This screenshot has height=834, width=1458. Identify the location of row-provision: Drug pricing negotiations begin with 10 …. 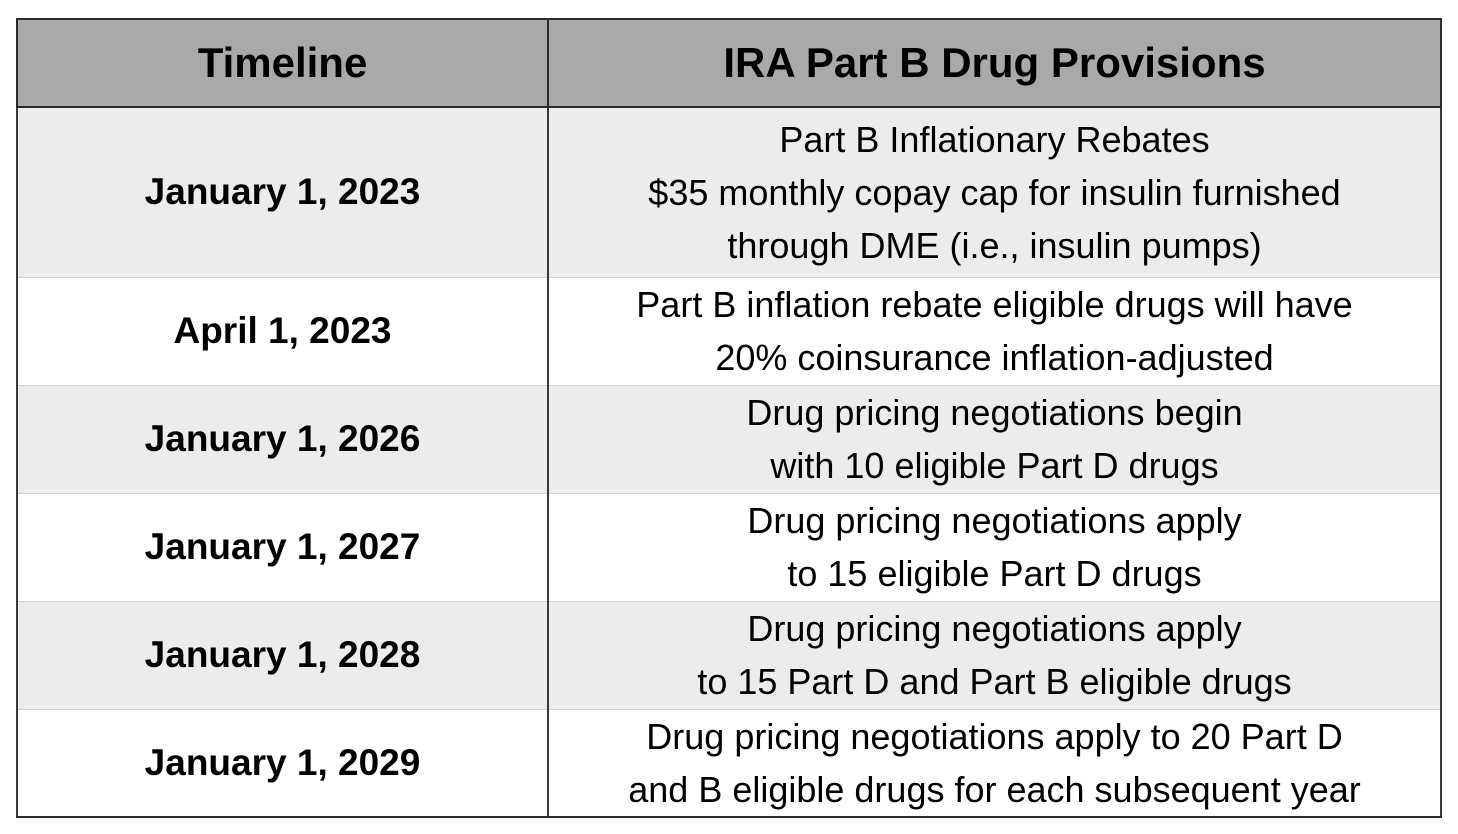
(994, 439).